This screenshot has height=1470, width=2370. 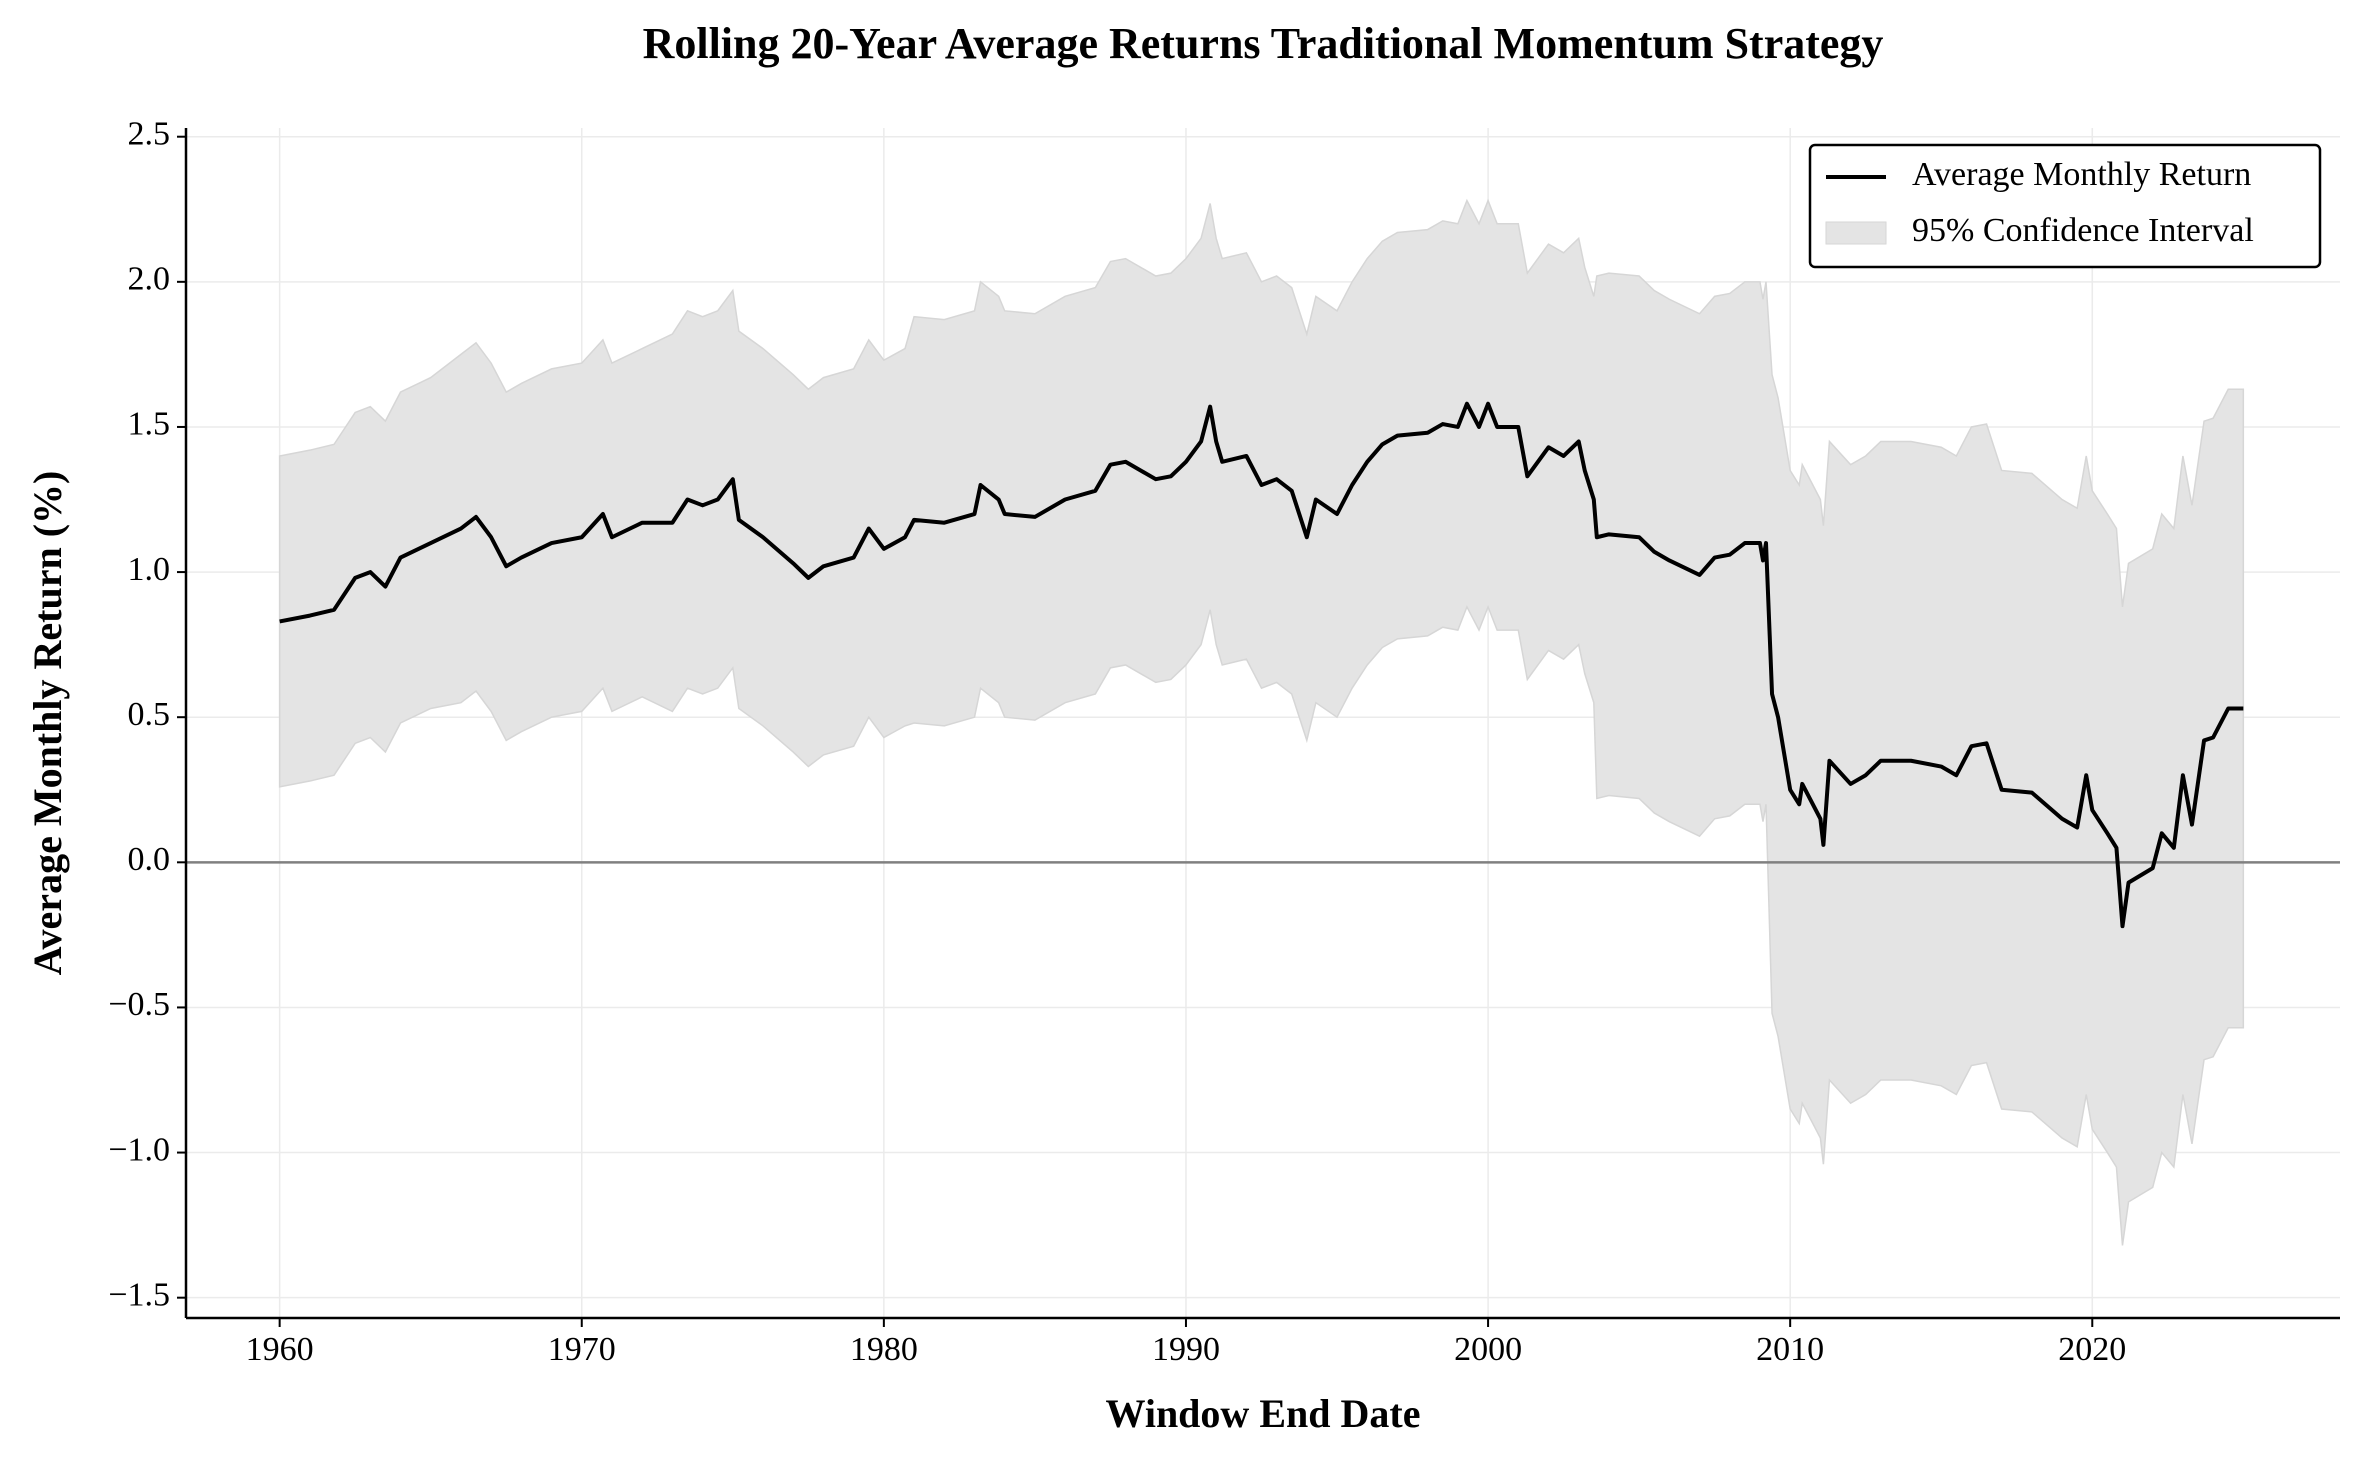 What do you see at coordinates (149, 859) in the screenshot?
I see `y-tick-label: 0.0` at bounding box center [149, 859].